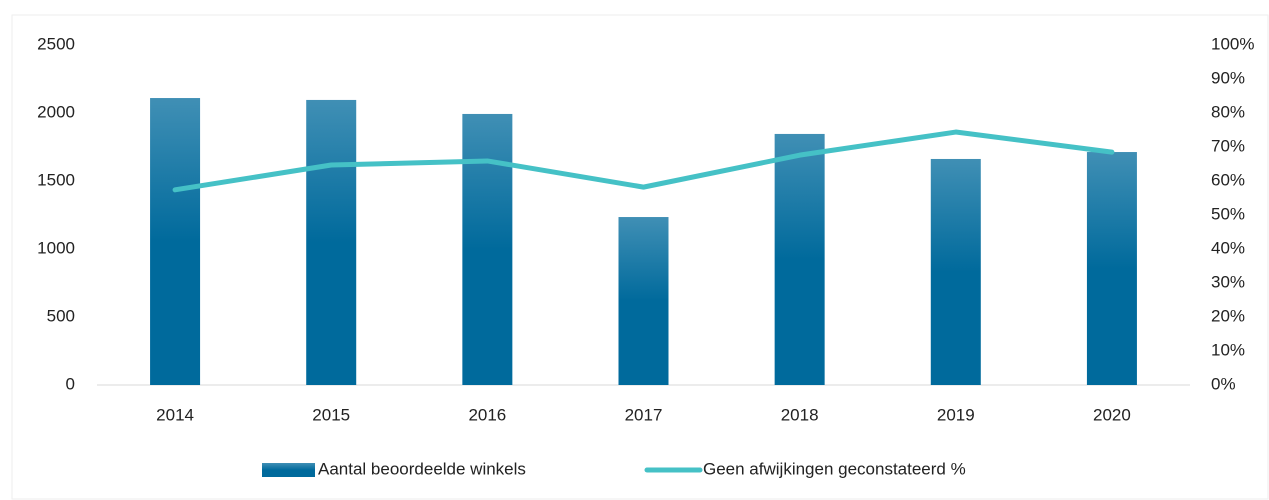 Image resolution: width=1269 pixels, height=500 pixels. What do you see at coordinates (288, 470) in the screenshot?
I see `legend-swatch` at bounding box center [288, 470].